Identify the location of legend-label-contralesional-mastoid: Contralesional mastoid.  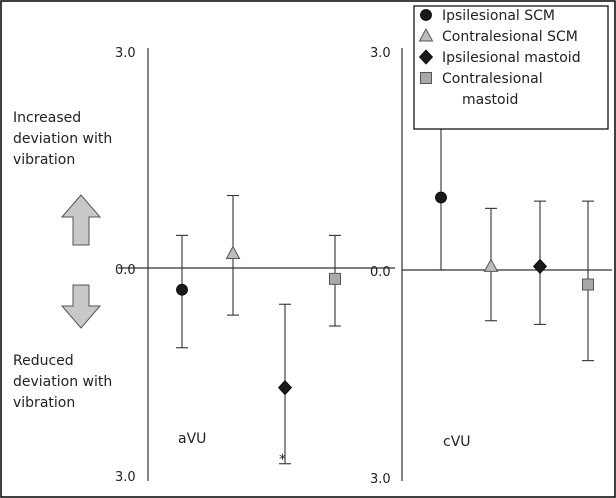
(492, 89).